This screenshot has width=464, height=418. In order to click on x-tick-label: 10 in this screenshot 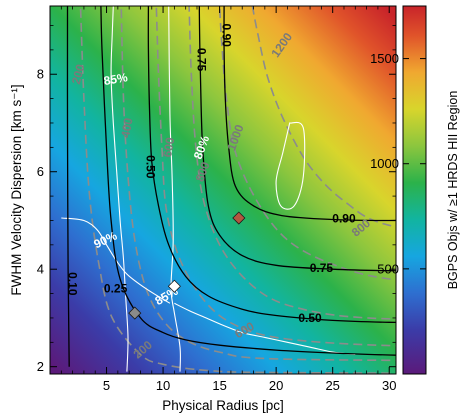, I will do `click(163, 385)`.